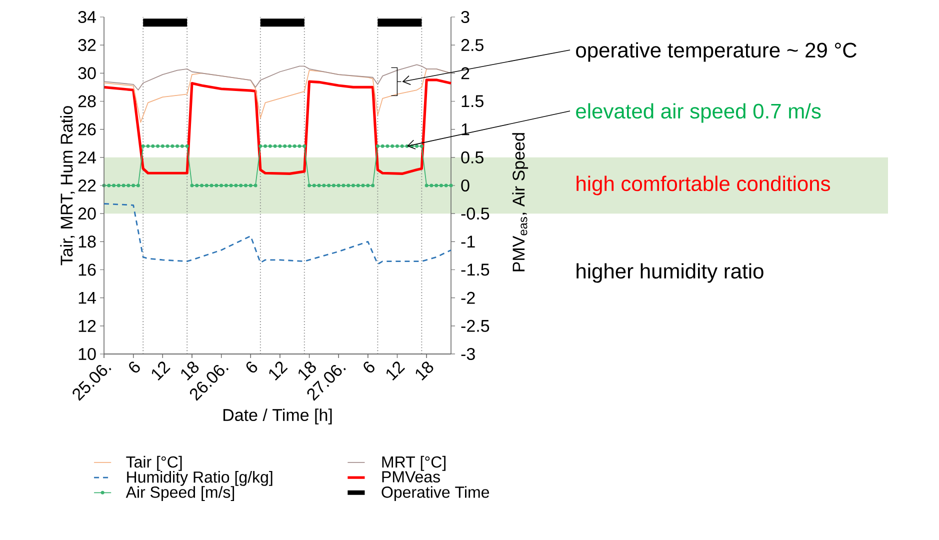 This screenshot has height=540, width=939. What do you see at coordinates (87, 73) in the screenshot?
I see `y-tick-label: 30` at bounding box center [87, 73].